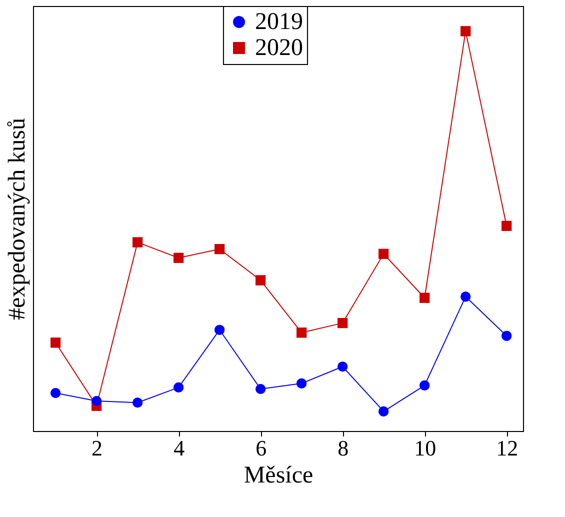 This screenshot has width=565, height=517. Describe the element at coordinates (279, 475) in the screenshot. I see `x-axis-title: Měsíce` at that location.